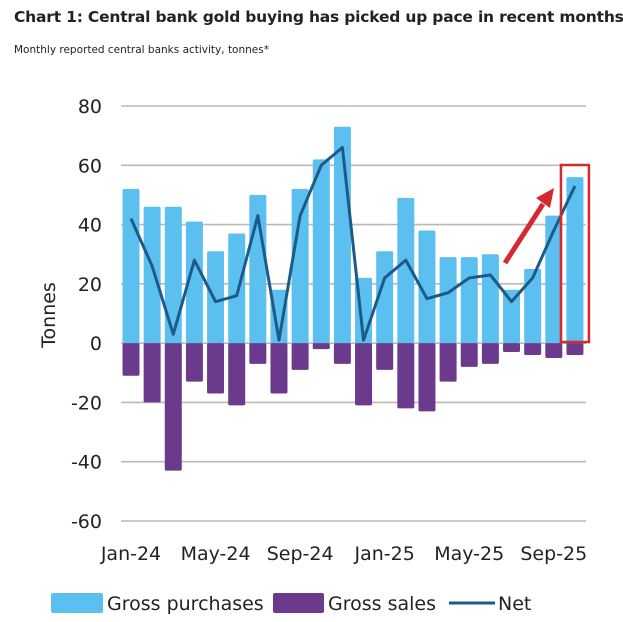 The height and width of the screenshot is (622, 623). I want to click on x-tick-label: Sep-24, so click(300, 554).